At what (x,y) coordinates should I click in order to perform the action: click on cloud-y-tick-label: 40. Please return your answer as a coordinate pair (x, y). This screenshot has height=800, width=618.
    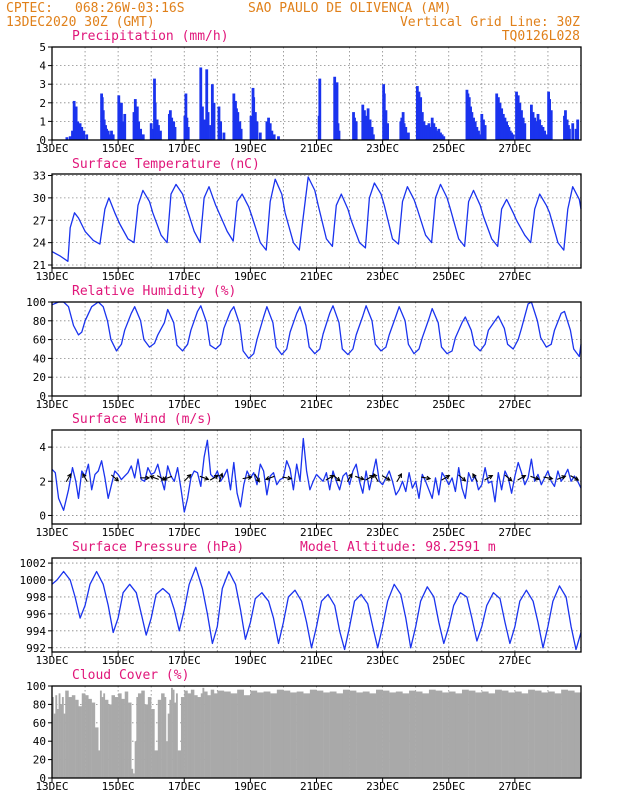
    Looking at the image, I should click on (39, 741).